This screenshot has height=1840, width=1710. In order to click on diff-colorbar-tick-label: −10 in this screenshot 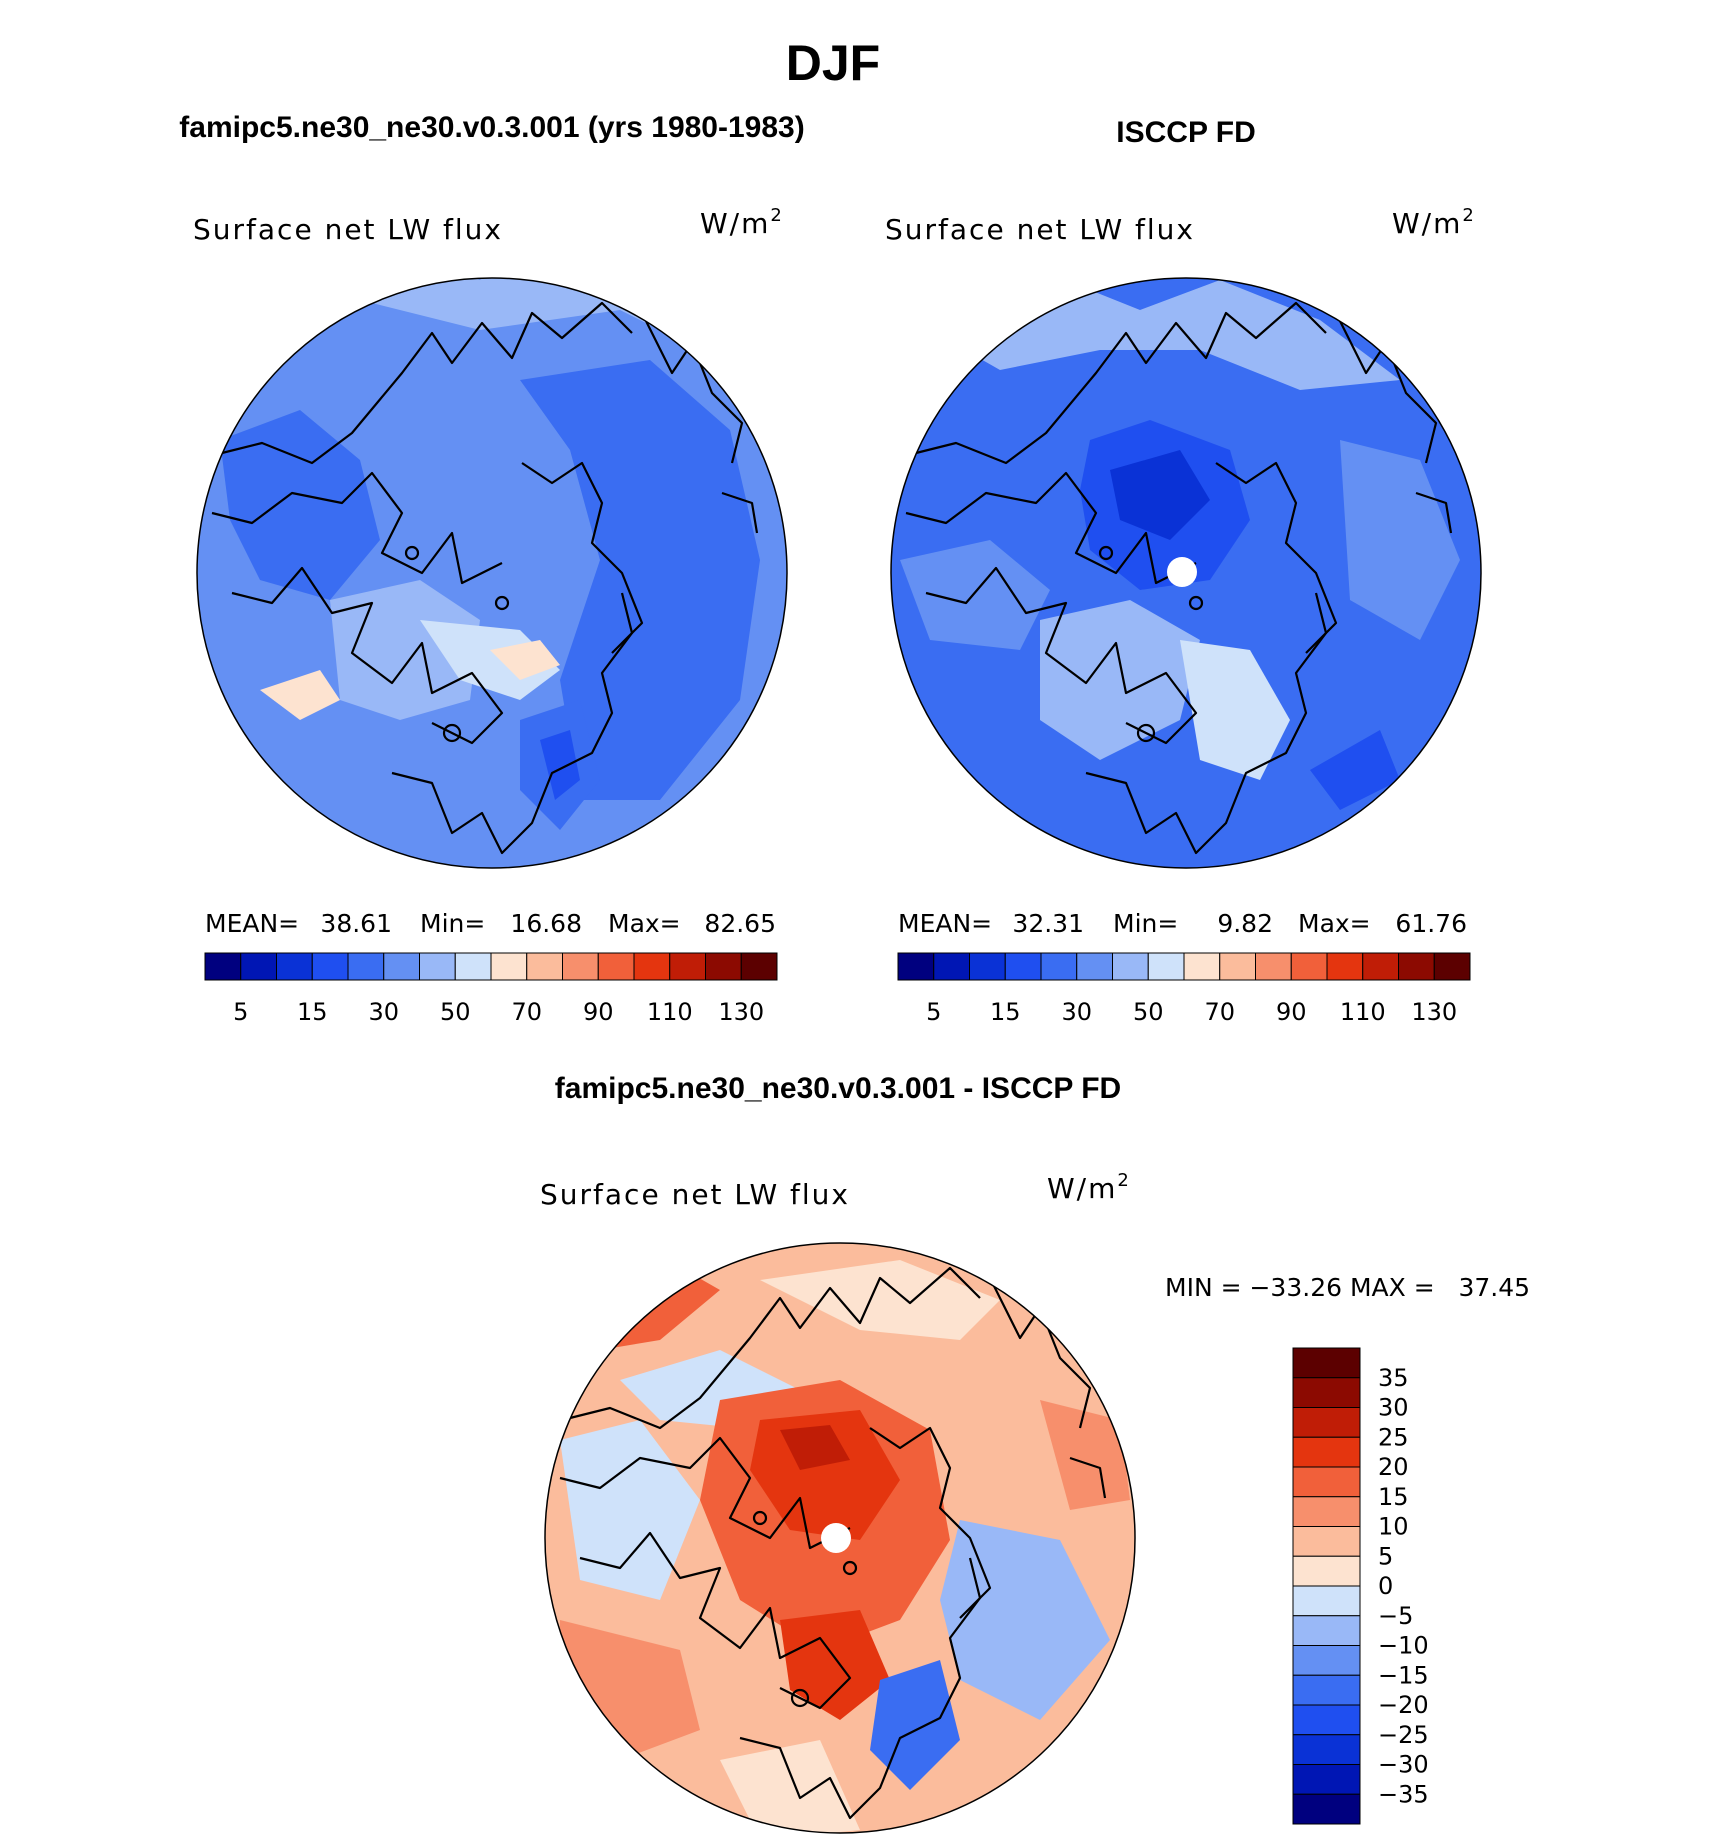, I will do `click(1403, 1646)`.